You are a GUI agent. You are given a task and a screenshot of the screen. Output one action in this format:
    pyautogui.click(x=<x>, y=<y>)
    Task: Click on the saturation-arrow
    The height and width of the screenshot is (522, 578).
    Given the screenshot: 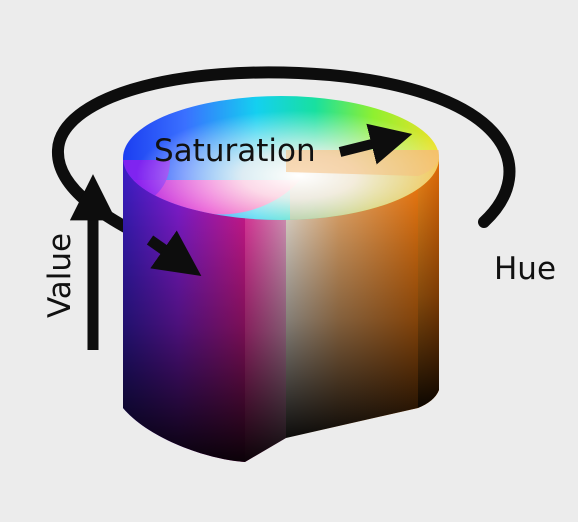 What is the action you would take?
    pyautogui.click(x=375, y=144)
    